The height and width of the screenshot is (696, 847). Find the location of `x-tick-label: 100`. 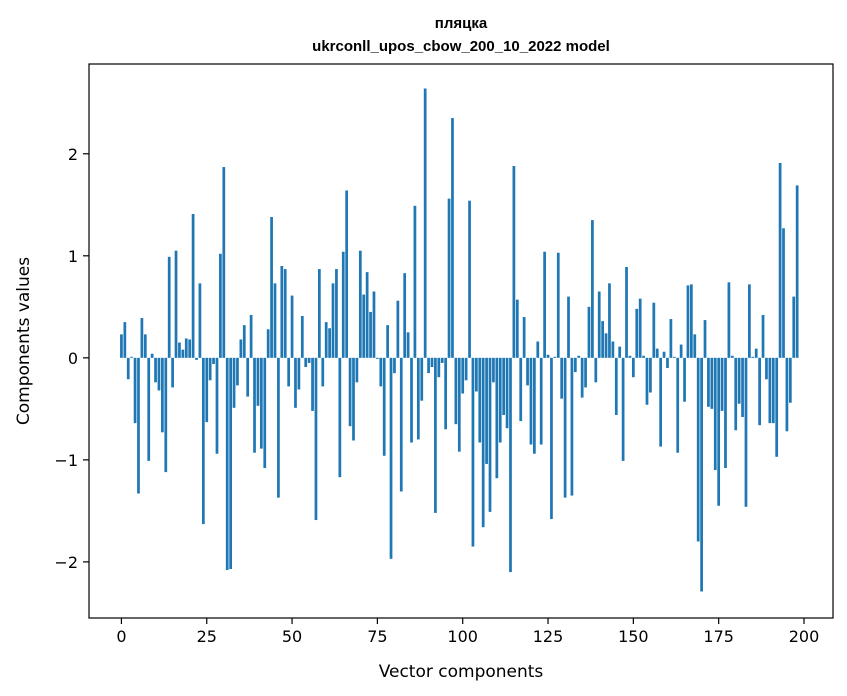

x-tick-label: 100 is located at coordinates (462, 636).